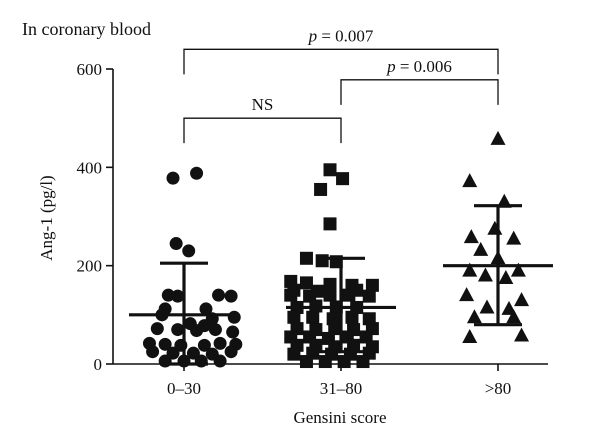 Image resolution: width=600 pixels, height=441 pixels. I want to click on significance-label: NS, so click(263, 104).